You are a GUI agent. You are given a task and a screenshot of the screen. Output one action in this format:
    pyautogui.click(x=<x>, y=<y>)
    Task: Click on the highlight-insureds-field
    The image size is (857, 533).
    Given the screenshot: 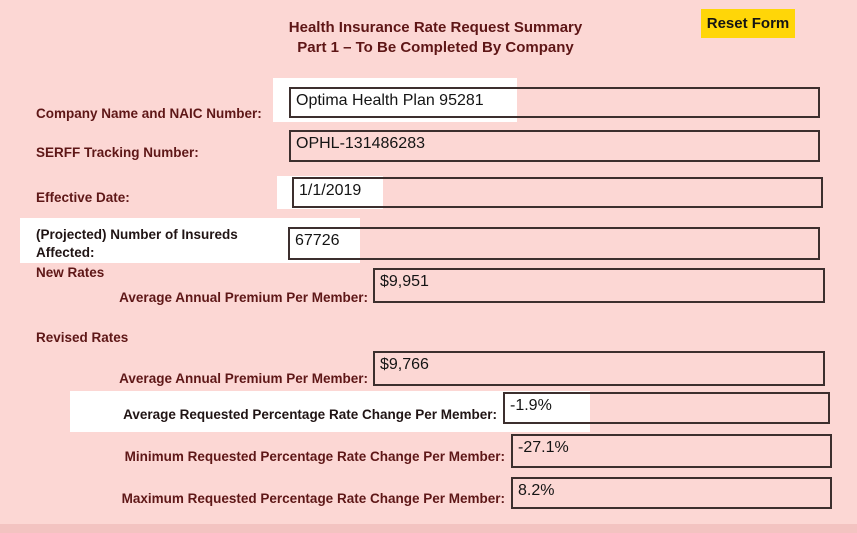 What is the action you would take?
    pyautogui.click(x=190, y=240)
    